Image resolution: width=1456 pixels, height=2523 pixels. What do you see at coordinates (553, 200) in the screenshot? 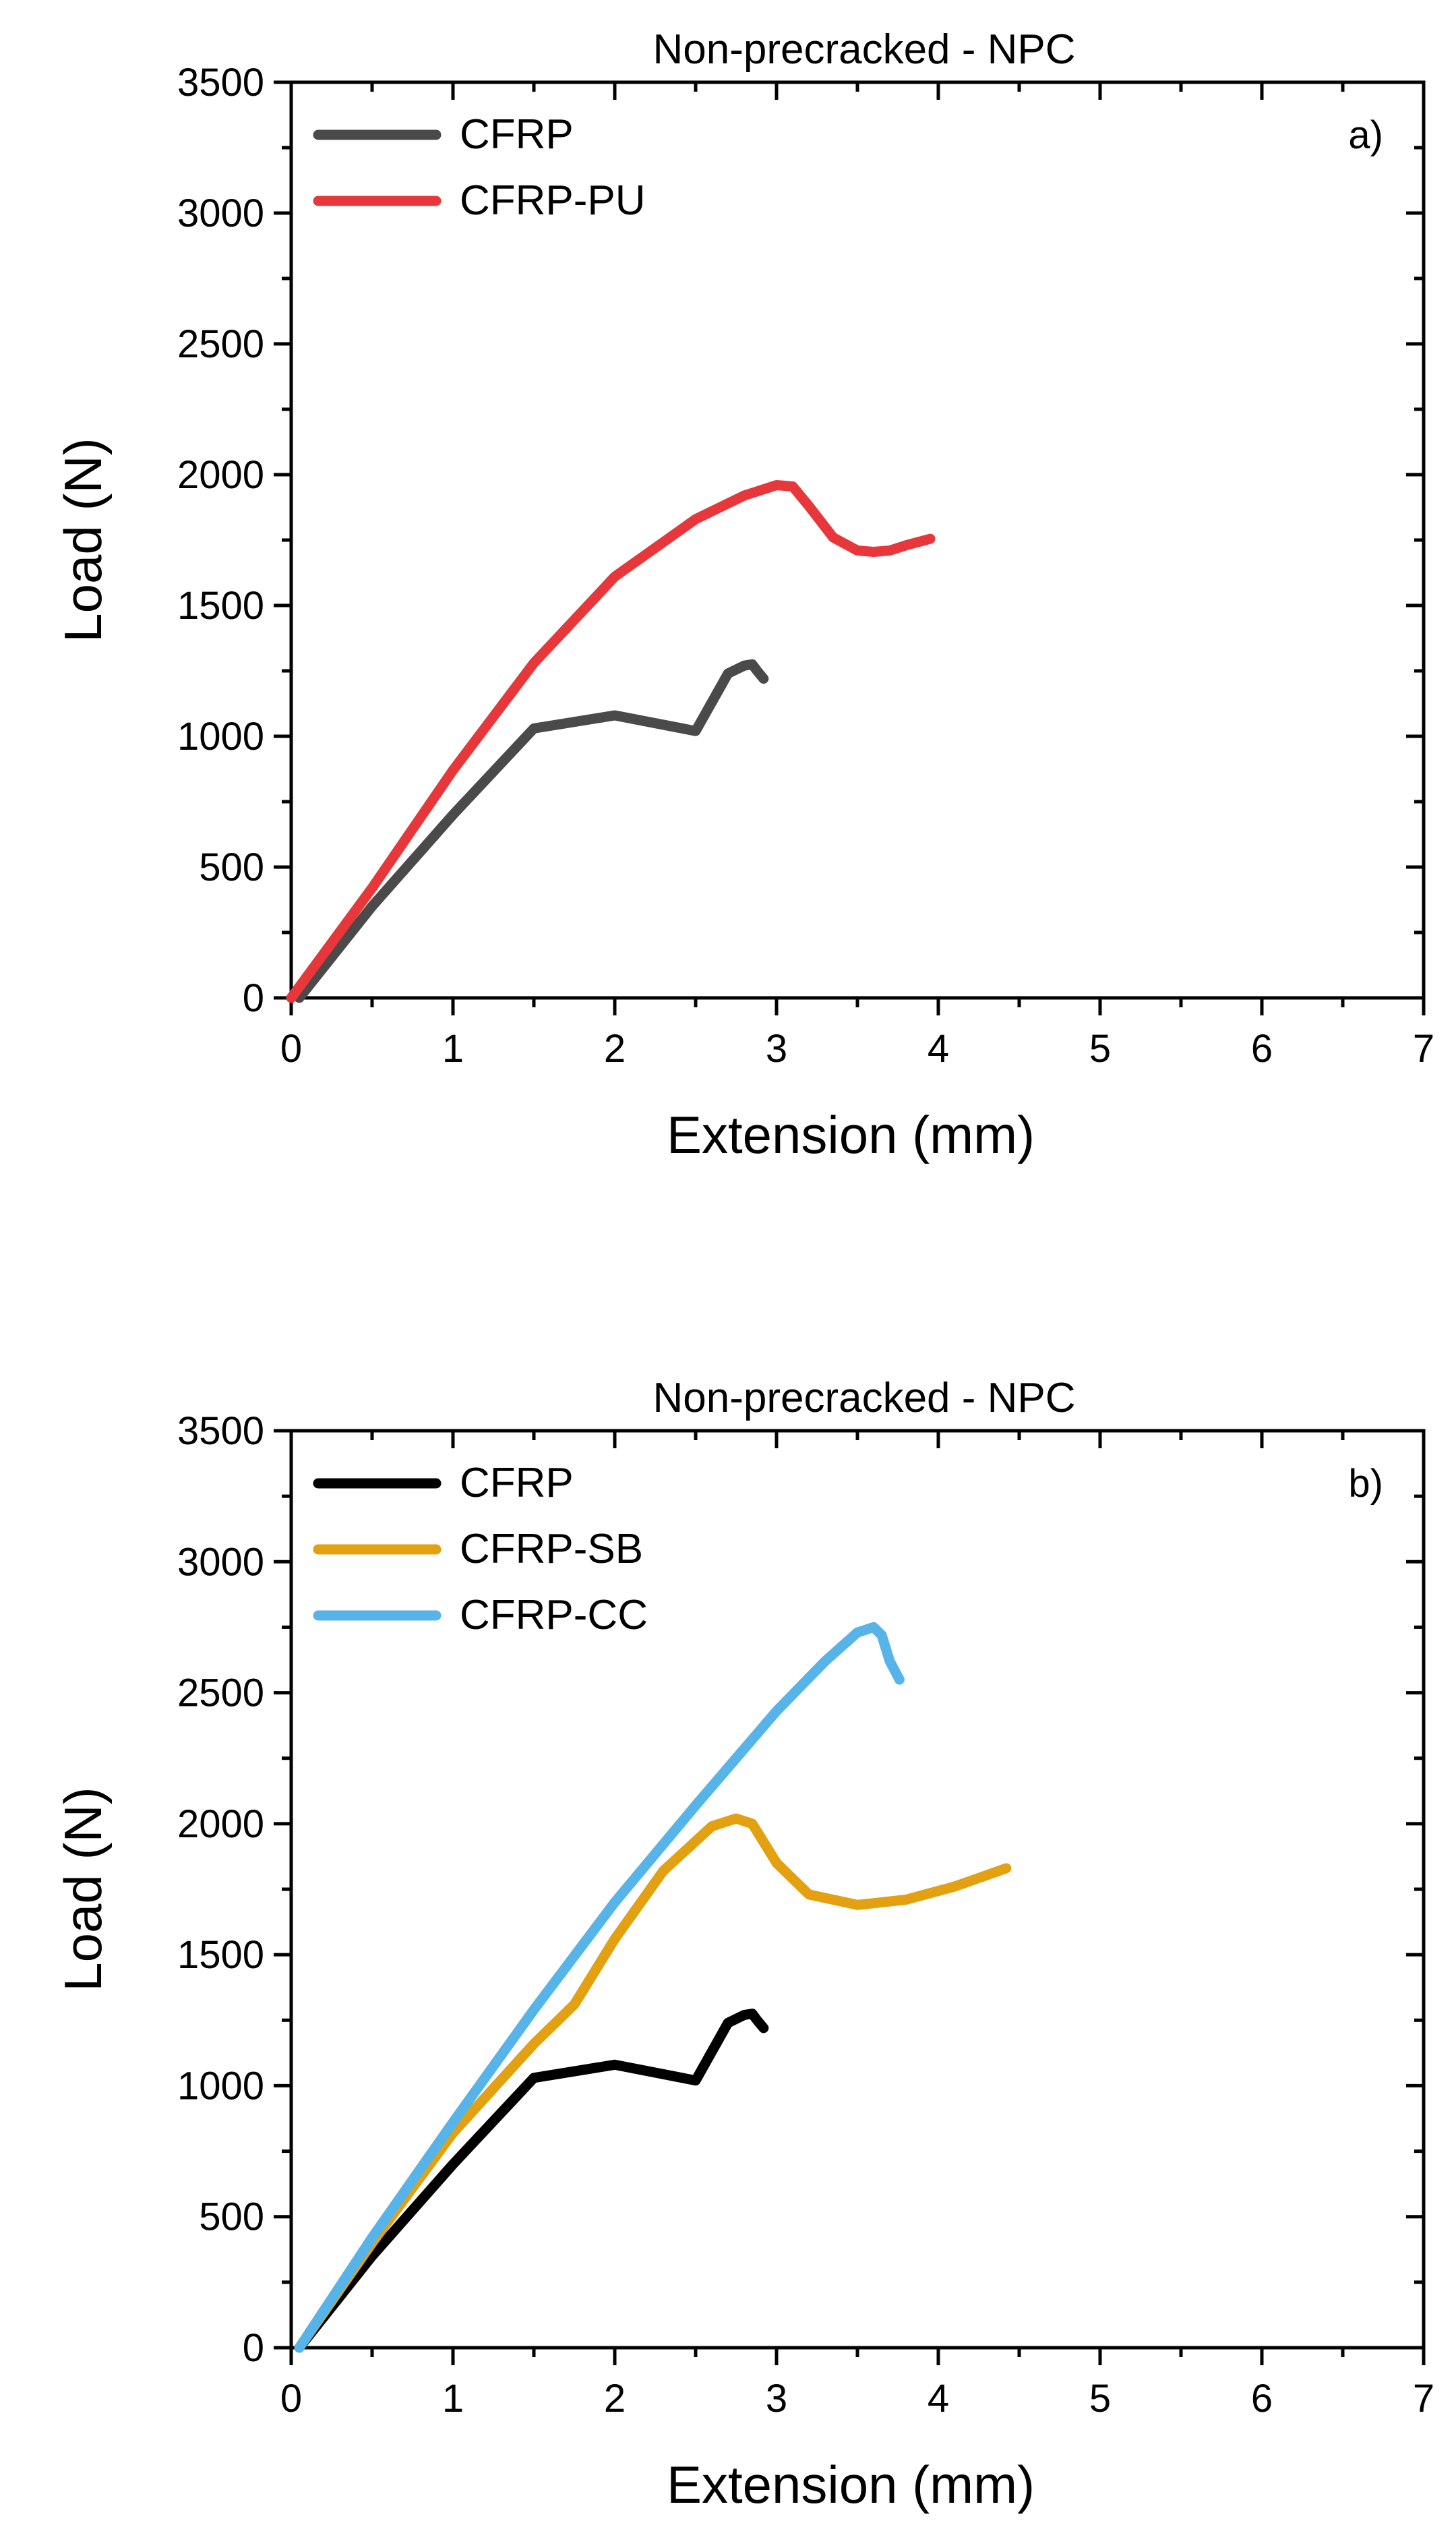
I see `legend-label: CFRP-PU` at bounding box center [553, 200].